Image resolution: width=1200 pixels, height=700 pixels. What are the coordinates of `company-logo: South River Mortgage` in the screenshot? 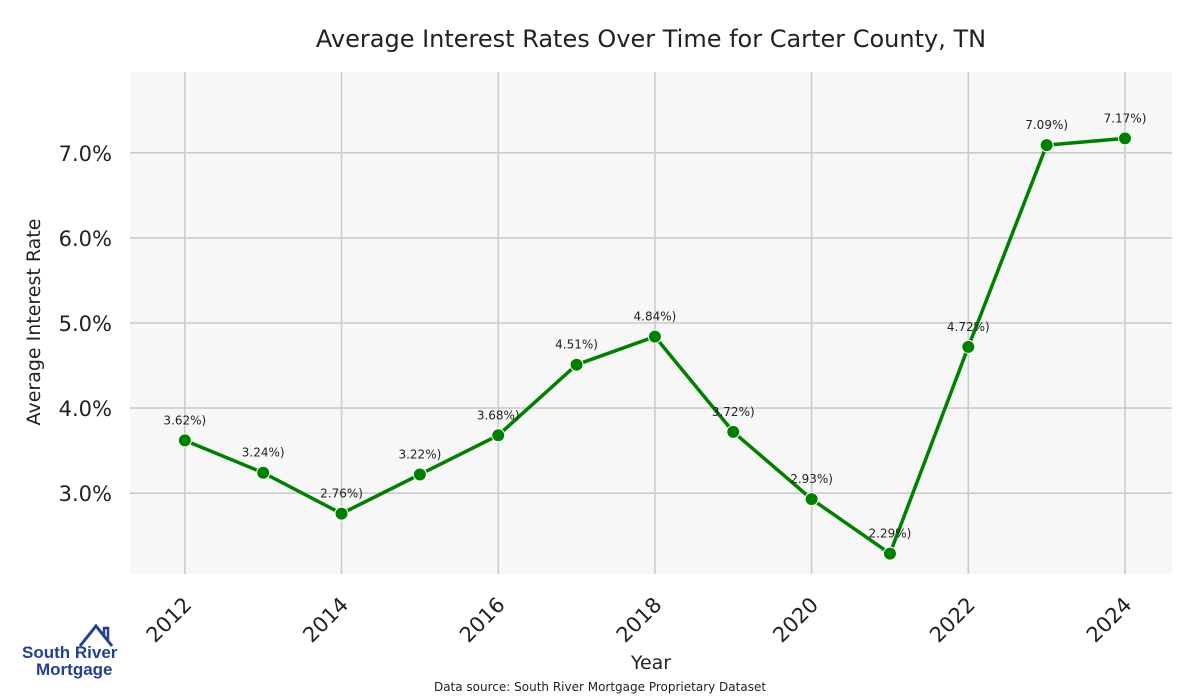 It's located at (68, 651).